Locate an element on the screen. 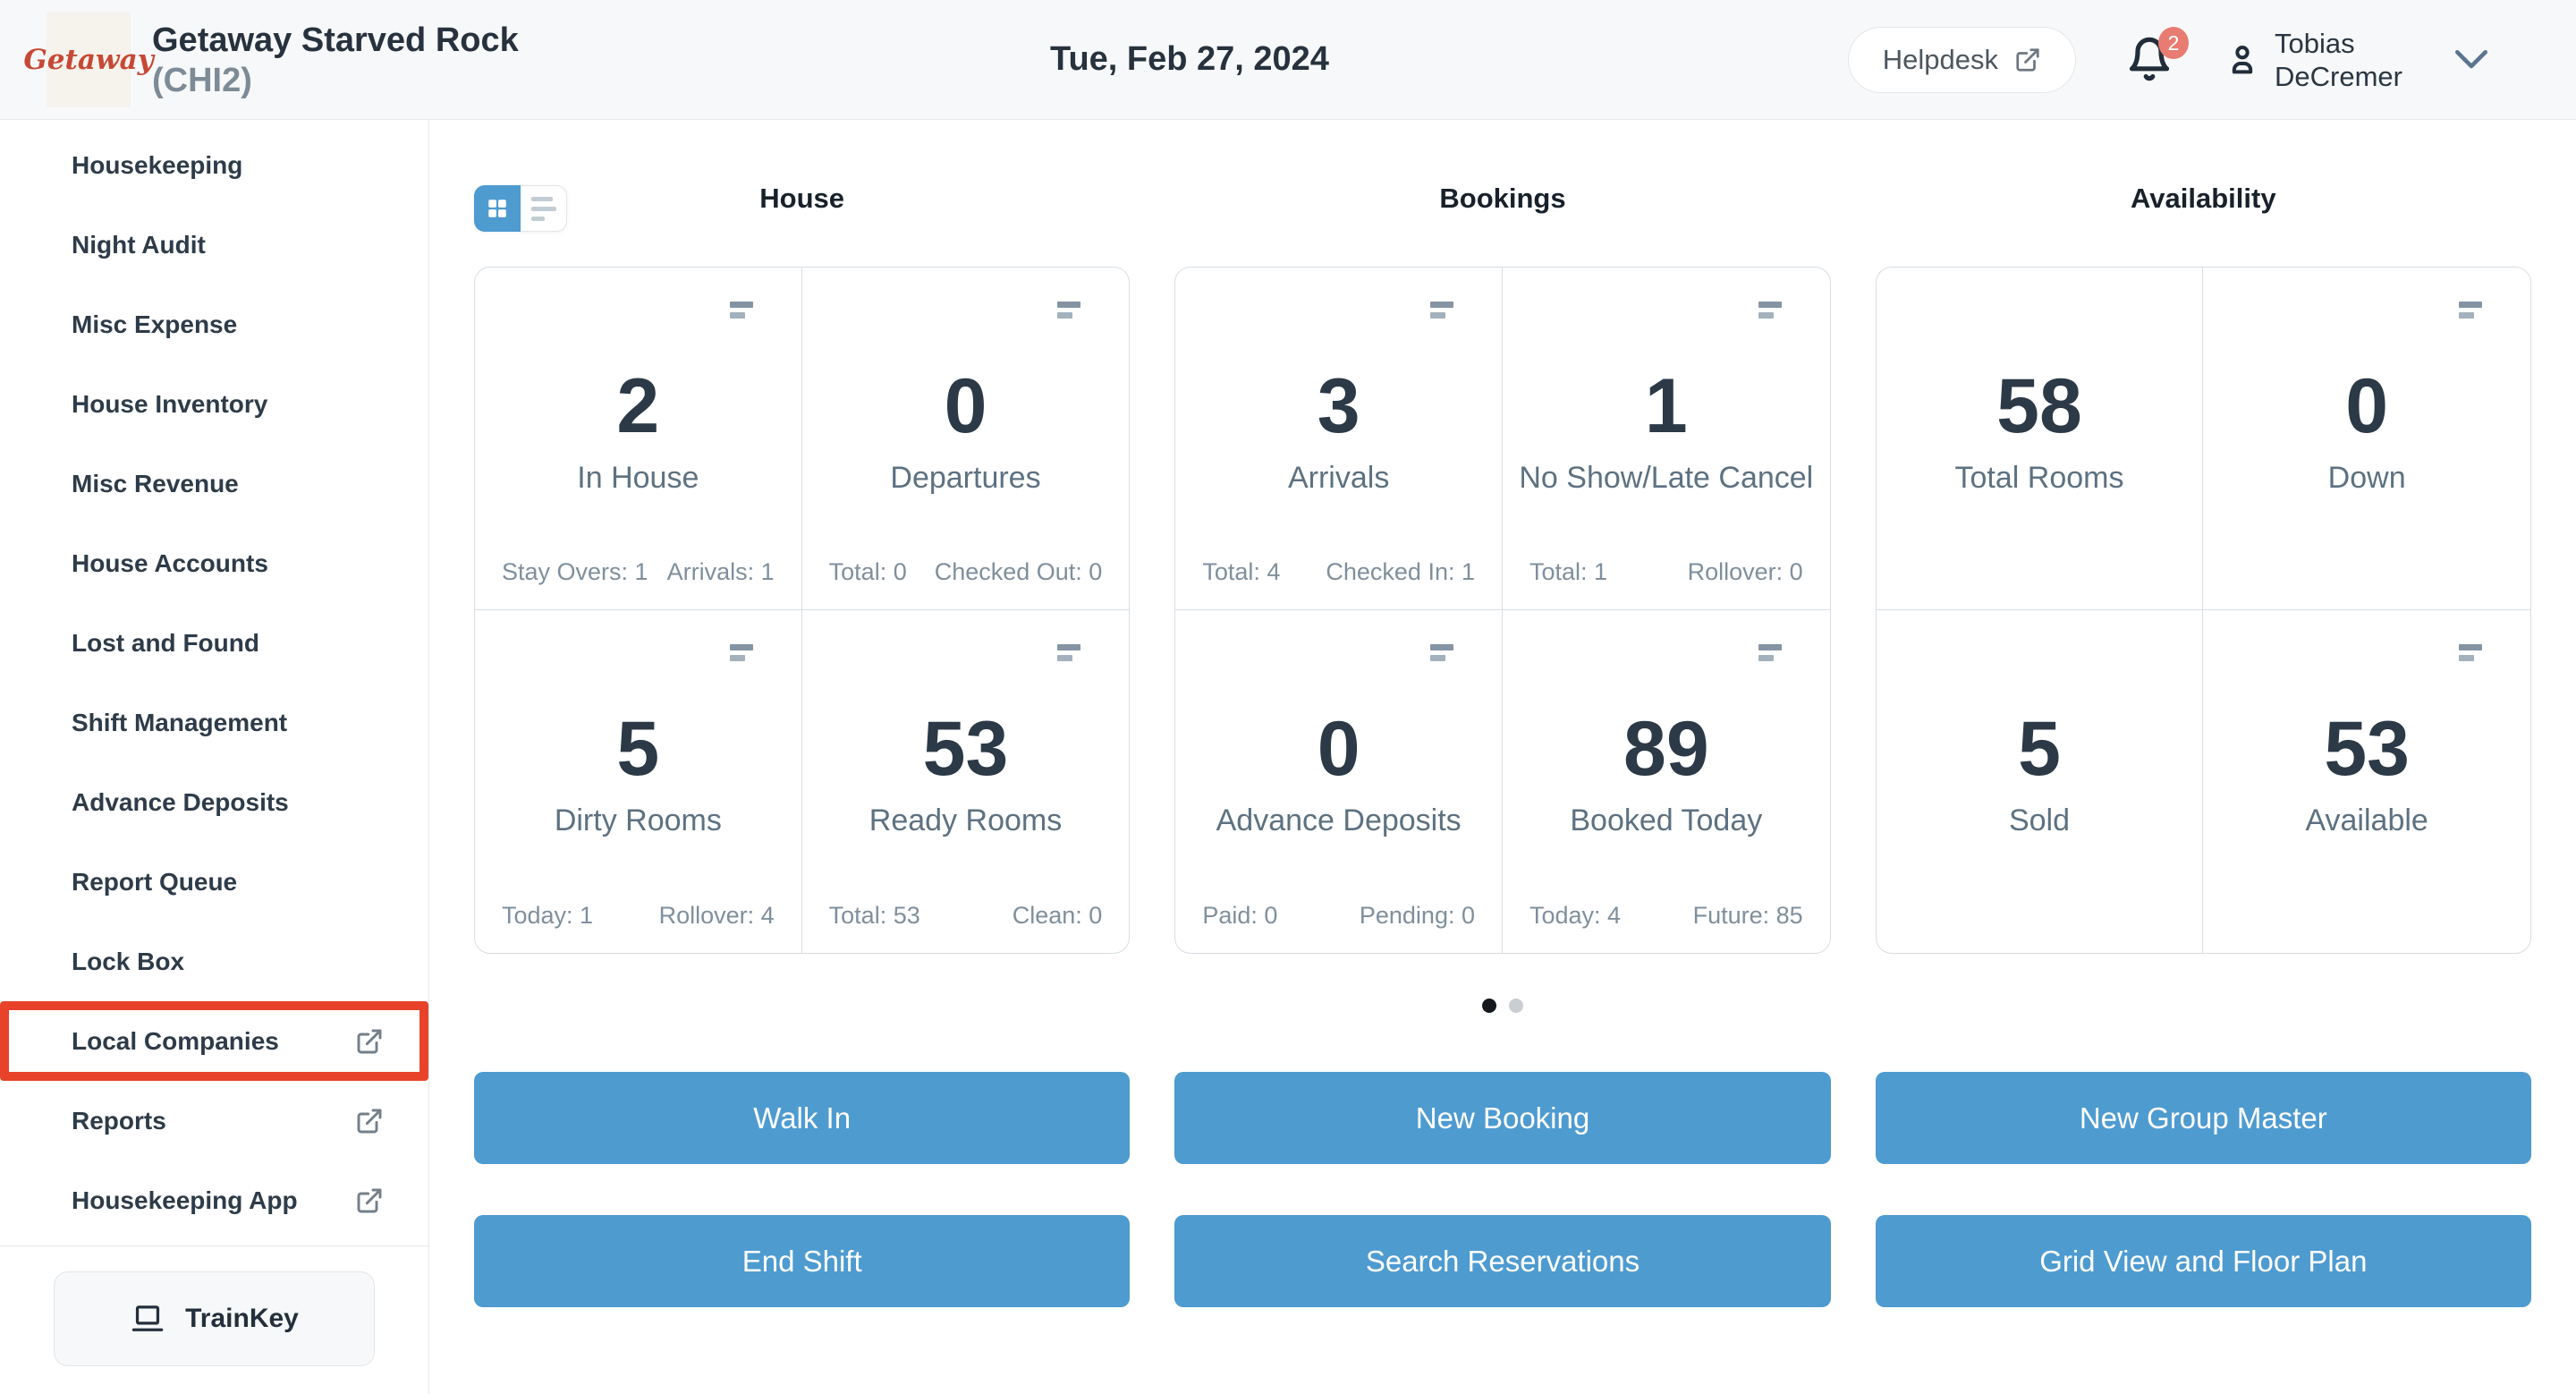  card-dirty-rooms: 5 Dirty Rooms Today: 1 Rollover: 4 is located at coordinates (638, 781).